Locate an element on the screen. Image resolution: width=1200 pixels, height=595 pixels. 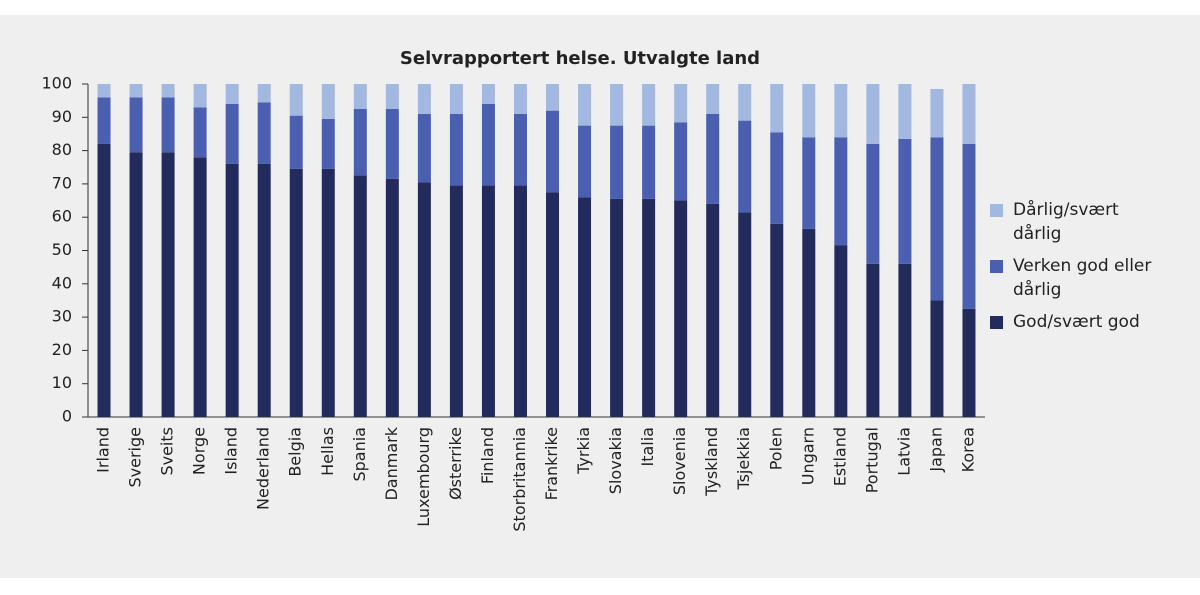
x-tick-label: Nederland is located at coordinates (263, 468).